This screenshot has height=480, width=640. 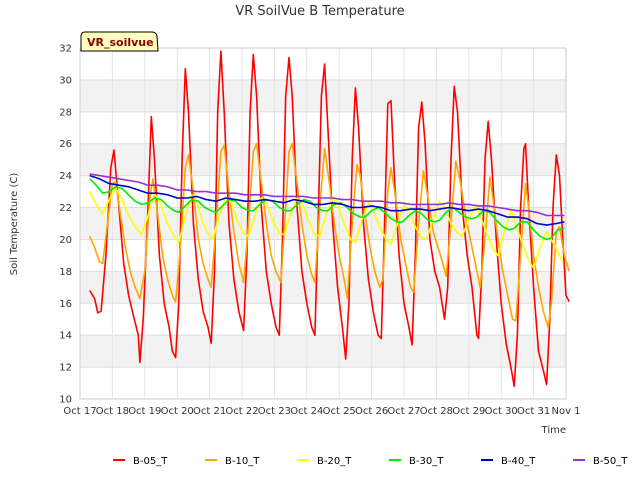 What do you see at coordinates (65, 225) in the screenshot?
I see `y-axis-ticks: 10 12 14 16 18 20 22 24 26 28 30 32` at bounding box center [65, 225].